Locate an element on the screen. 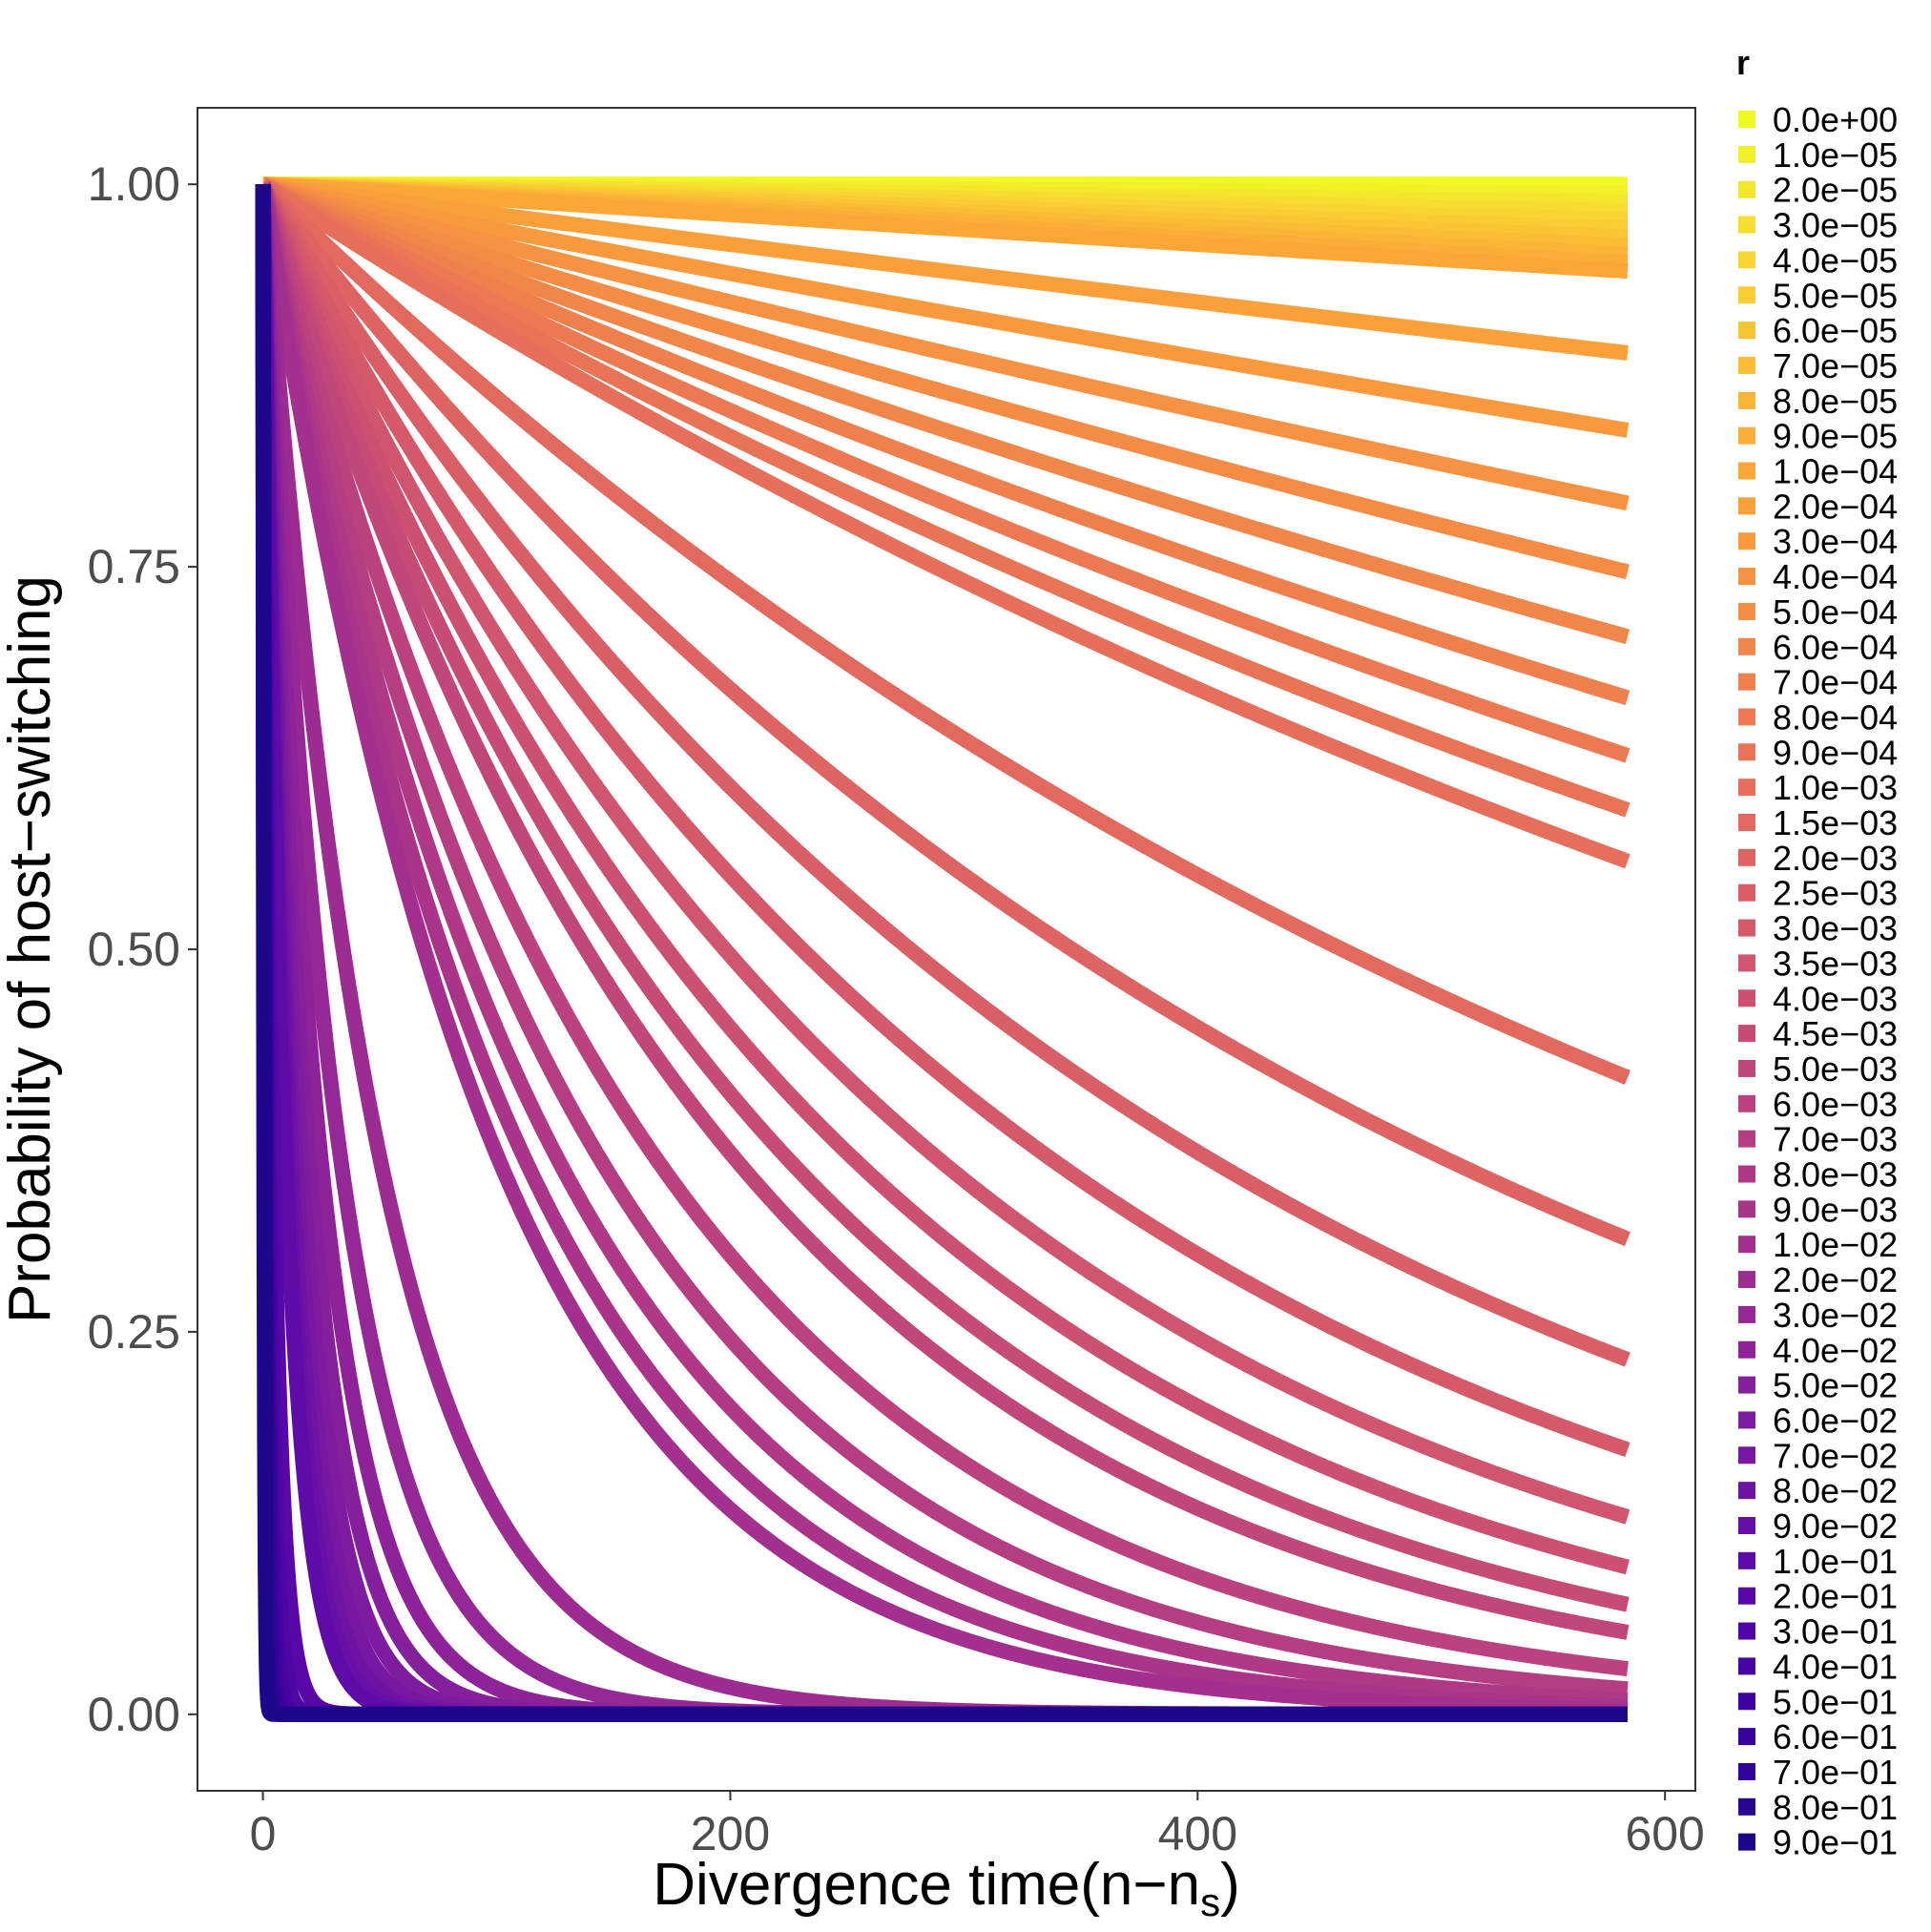  legend-label-2: 2.0e−05 is located at coordinates (1835, 190).